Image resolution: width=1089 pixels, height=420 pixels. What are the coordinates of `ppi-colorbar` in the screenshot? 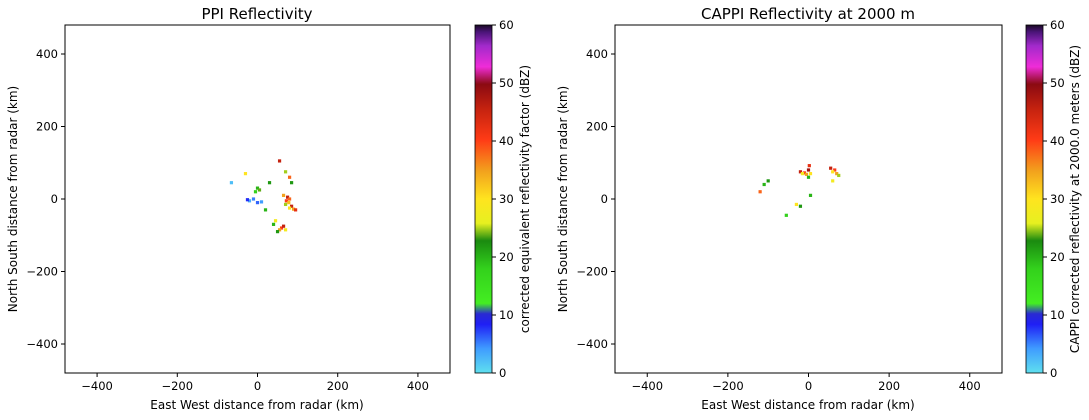 It's located at (483, 199).